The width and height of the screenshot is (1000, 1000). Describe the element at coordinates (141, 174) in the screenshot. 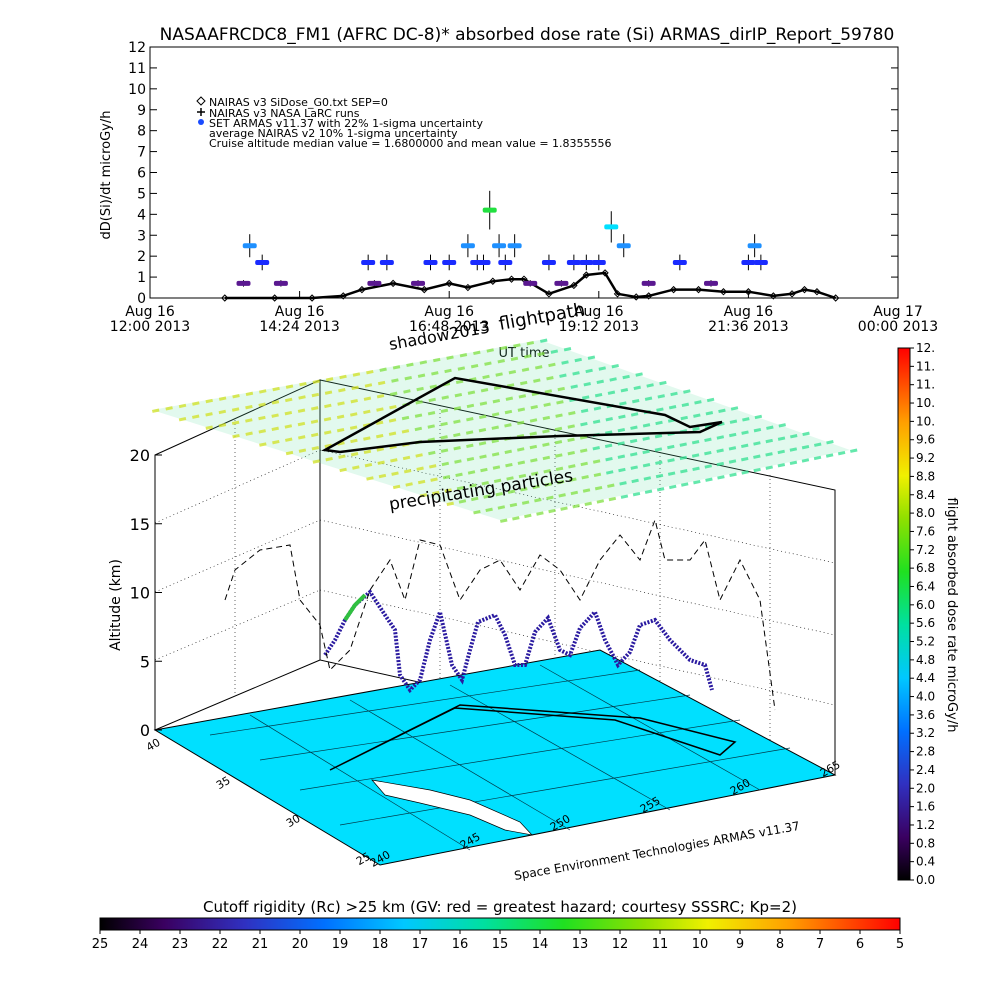

I see `top-y-tick-label: 6` at that location.